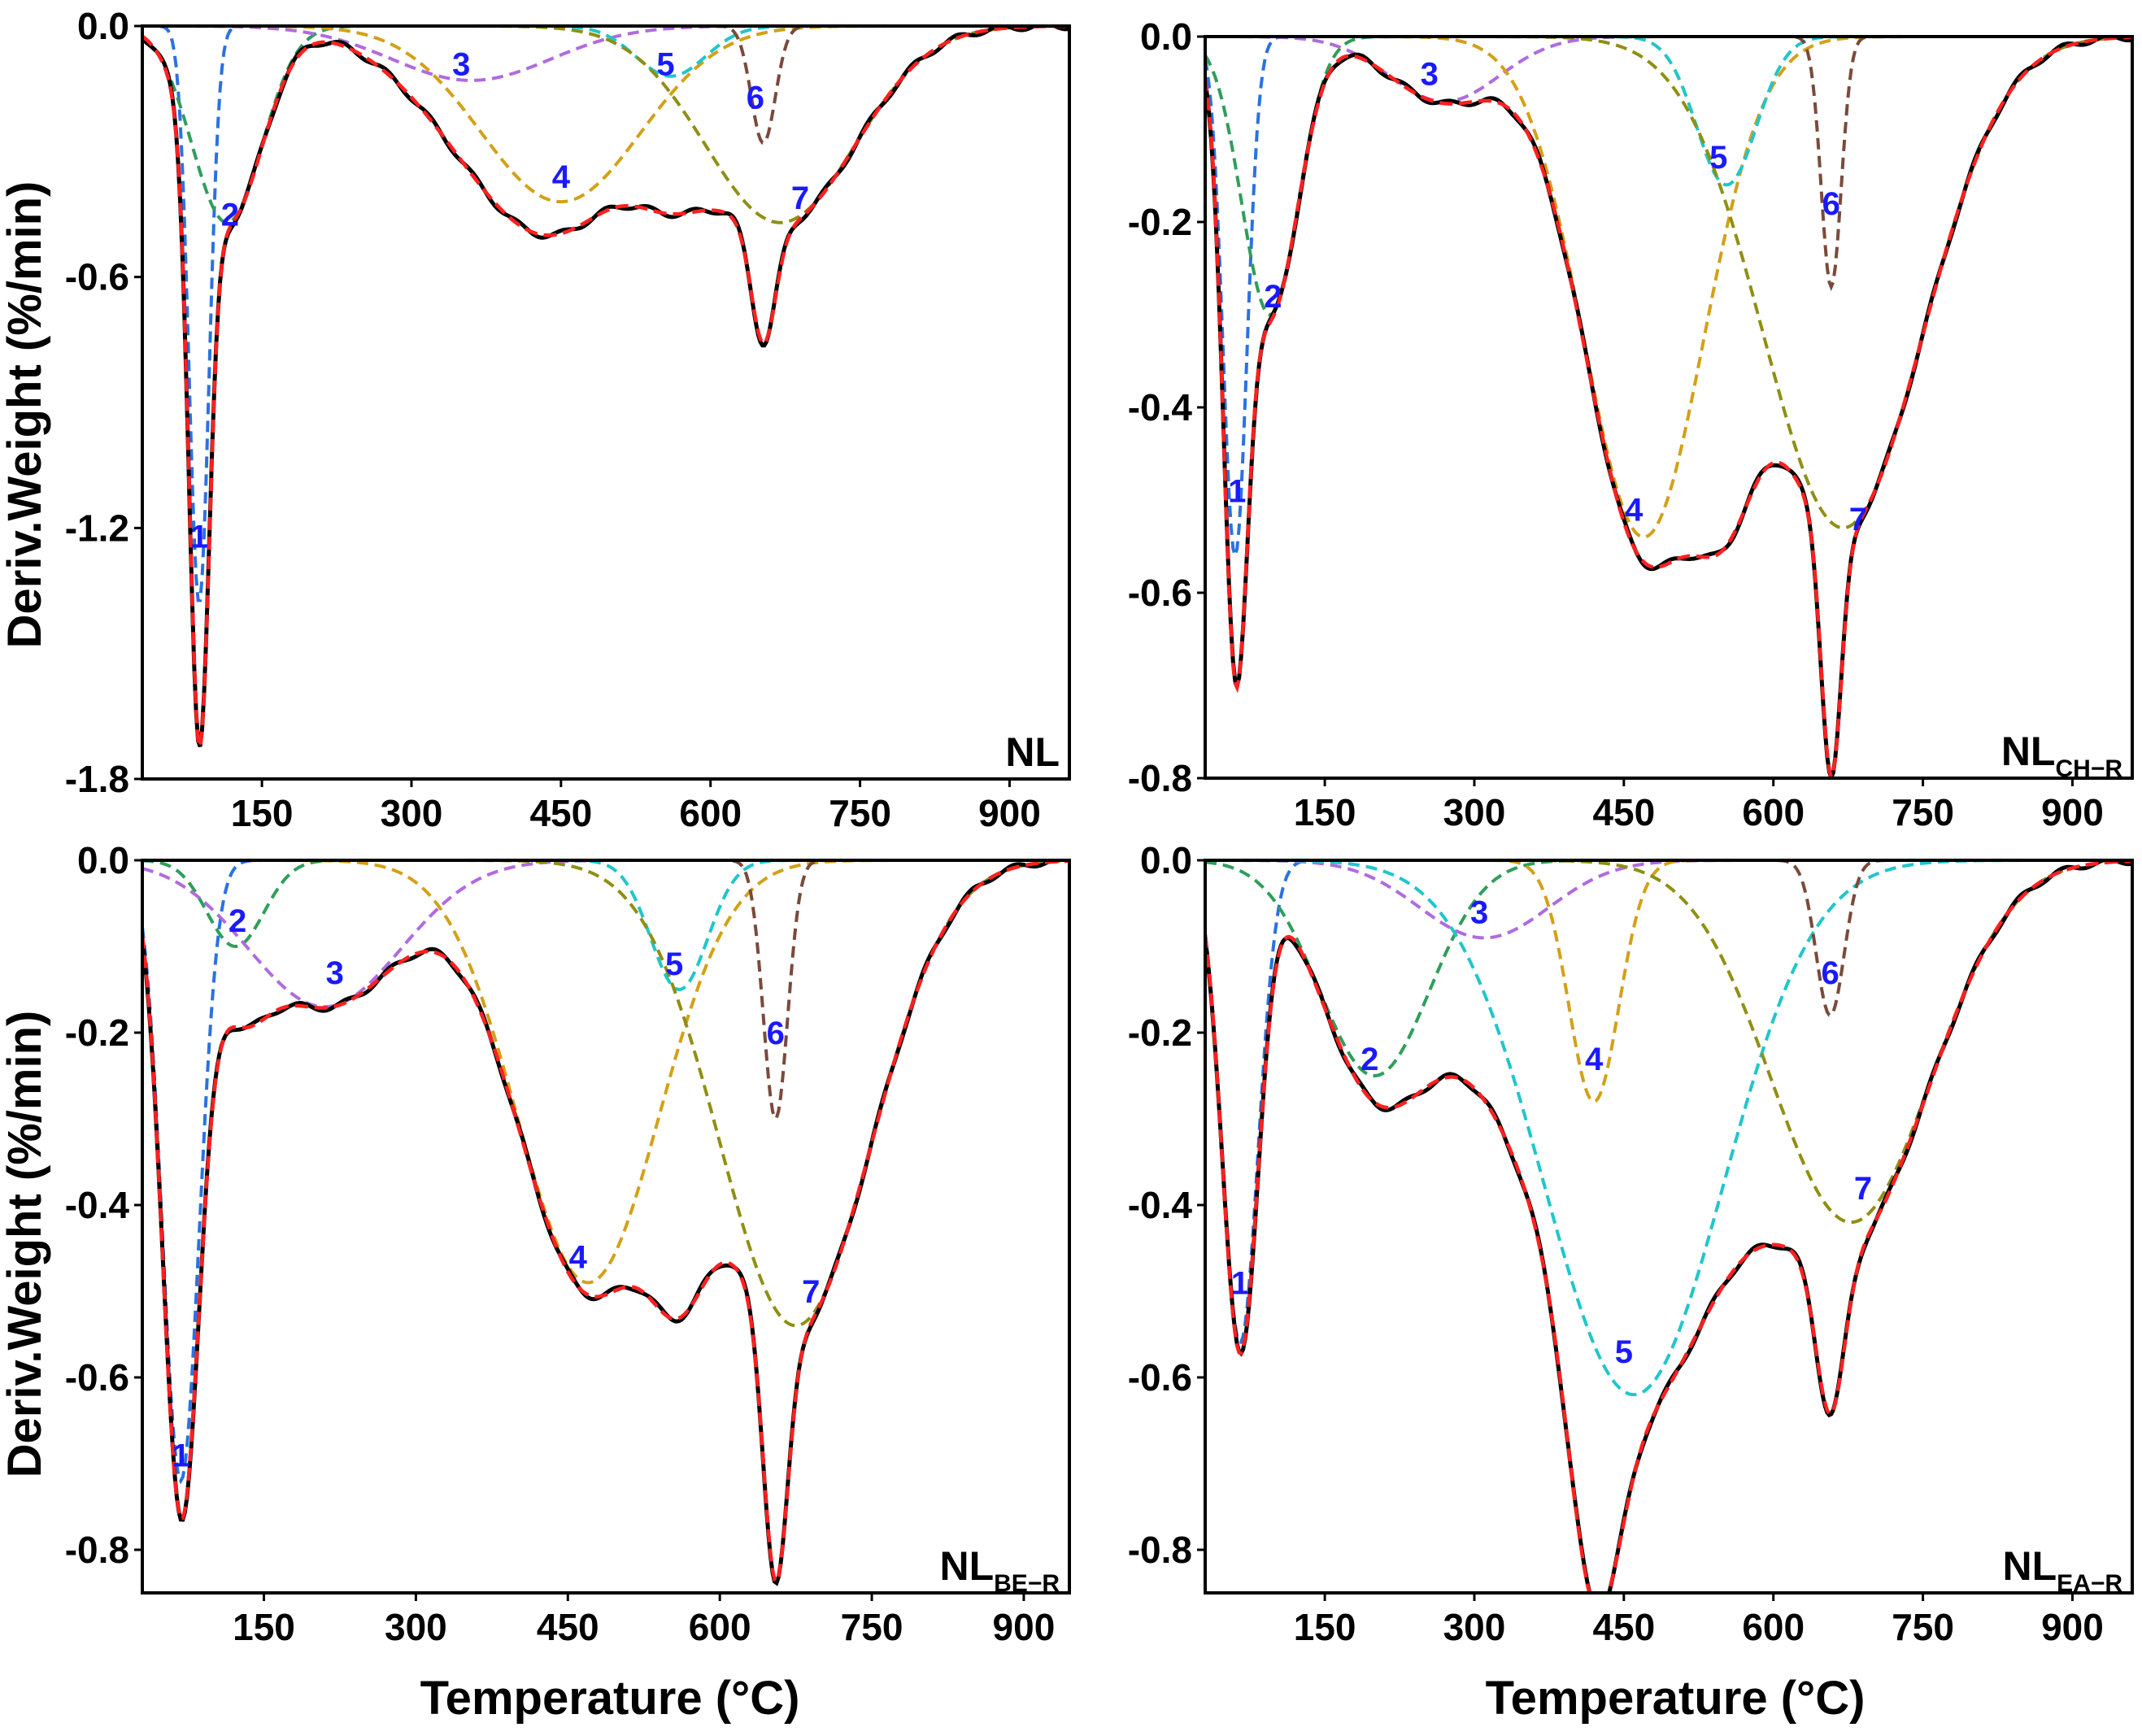 The height and width of the screenshot is (1736, 2142). I want to click on y-axis-title-top: Deriv.Weight (%/min), so click(25, 415).